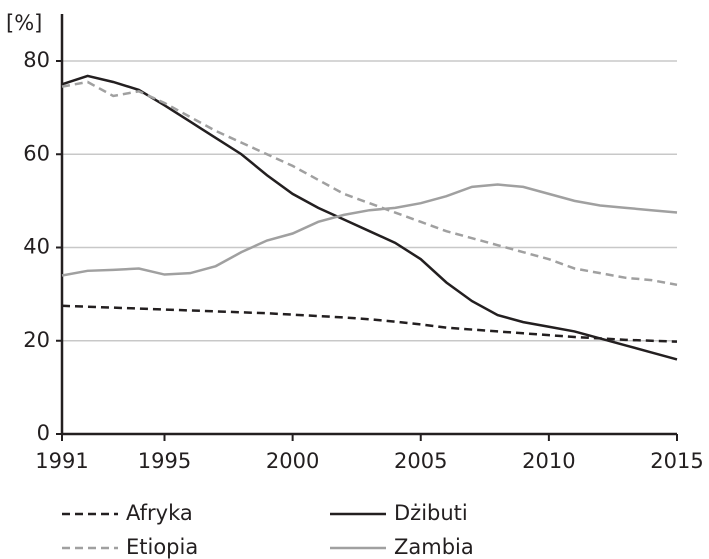 This screenshot has width=709, height=559. What do you see at coordinates (292, 461) in the screenshot?
I see `x-tick-label: 2000` at bounding box center [292, 461].